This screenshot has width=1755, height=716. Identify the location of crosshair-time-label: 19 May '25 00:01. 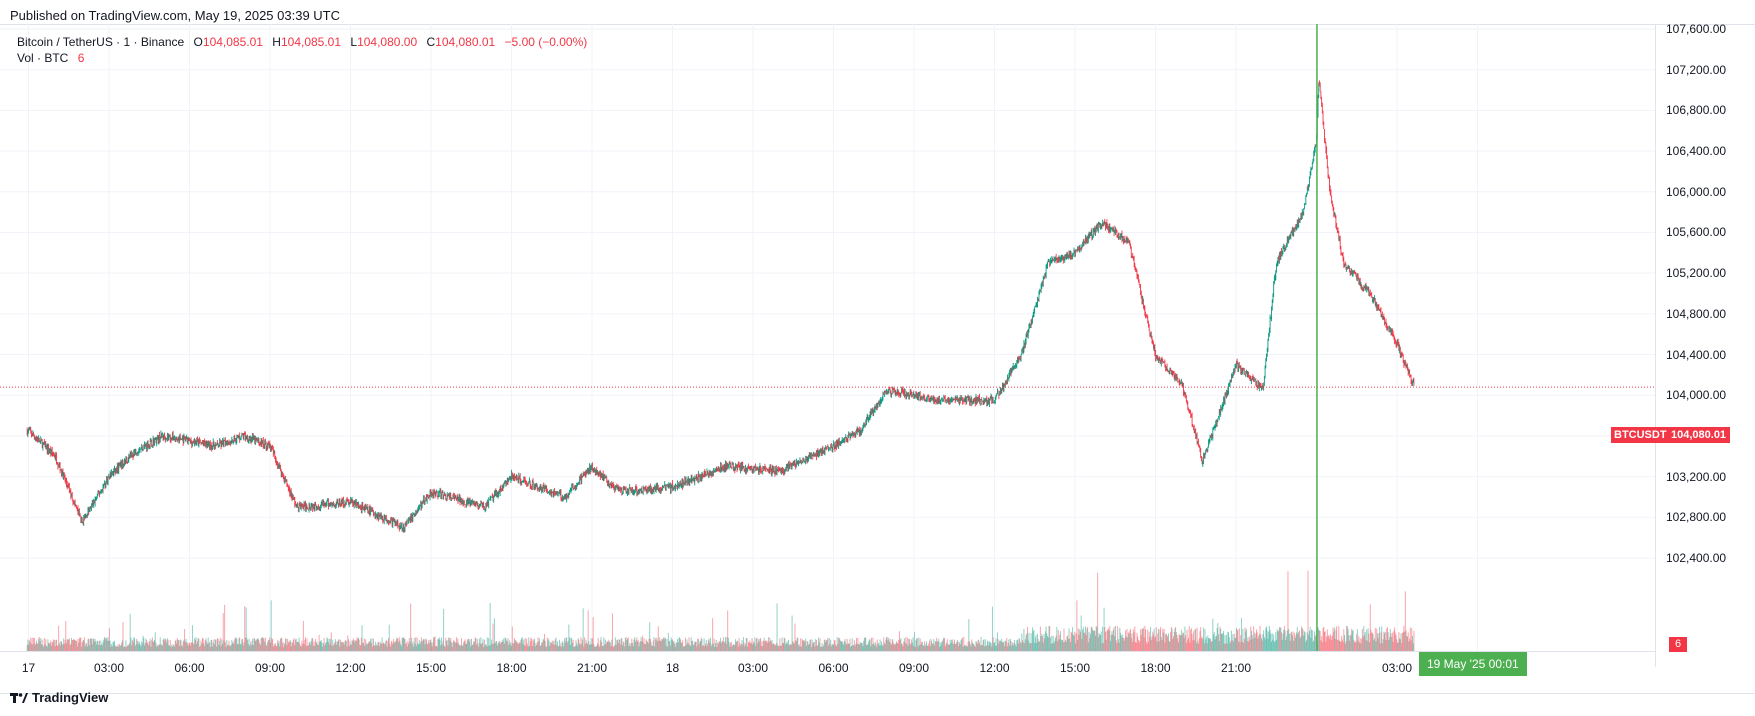
(1473, 664).